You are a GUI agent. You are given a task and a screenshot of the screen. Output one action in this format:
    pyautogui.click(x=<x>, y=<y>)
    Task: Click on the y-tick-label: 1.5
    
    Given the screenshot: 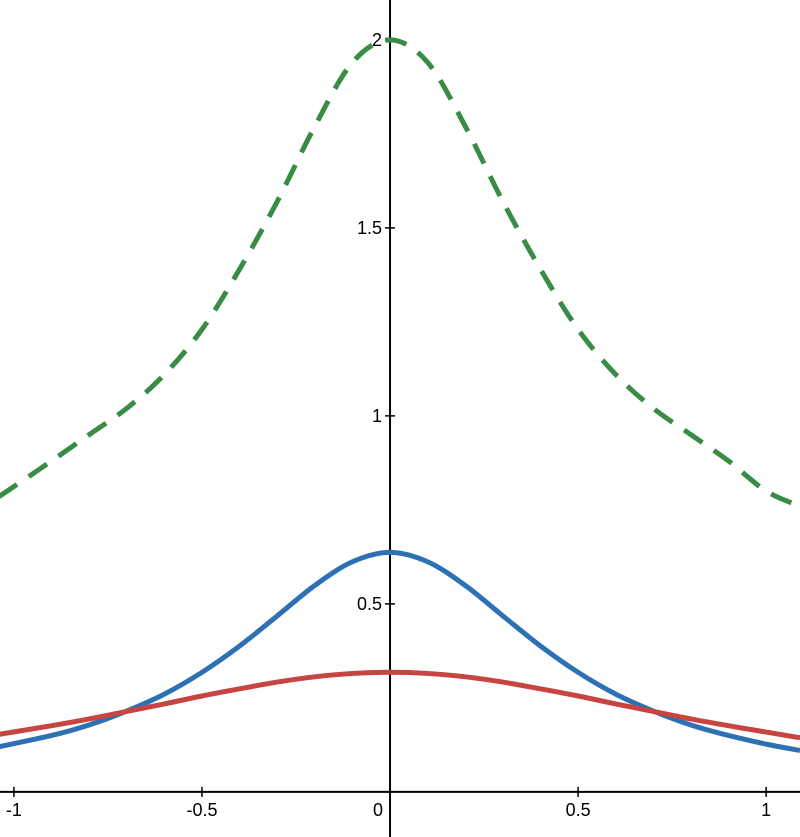 What is the action you would take?
    pyautogui.click(x=369, y=228)
    